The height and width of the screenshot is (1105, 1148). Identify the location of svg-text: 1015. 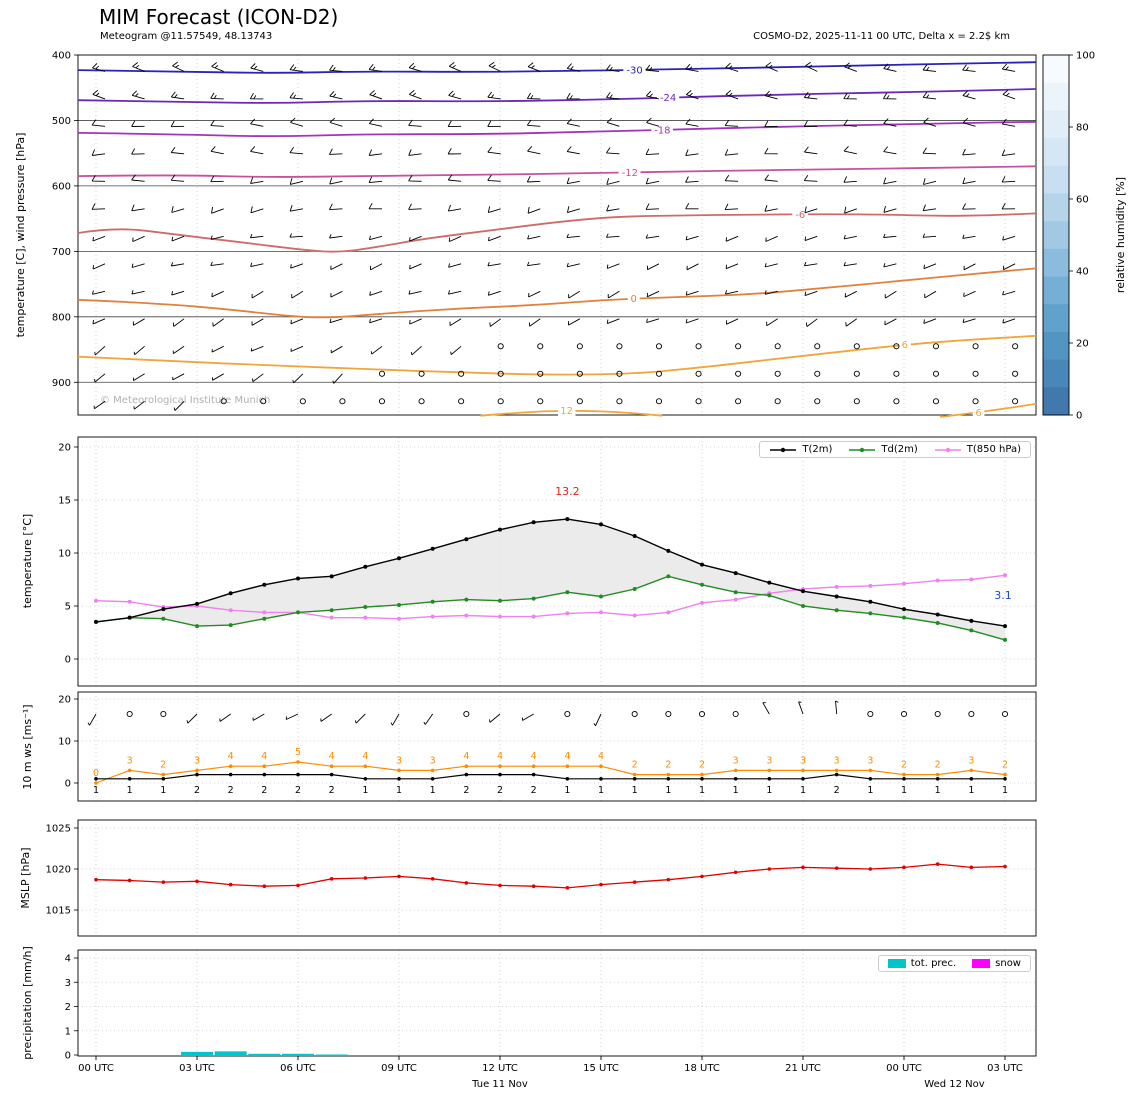
(58, 911).